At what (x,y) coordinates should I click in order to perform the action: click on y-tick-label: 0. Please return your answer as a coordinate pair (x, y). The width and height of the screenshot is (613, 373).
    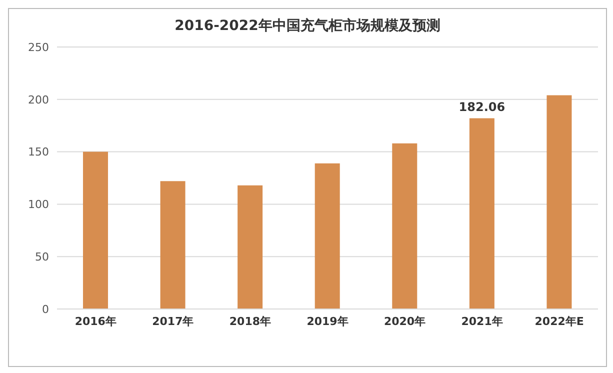
    Looking at the image, I should click on (45, 309).